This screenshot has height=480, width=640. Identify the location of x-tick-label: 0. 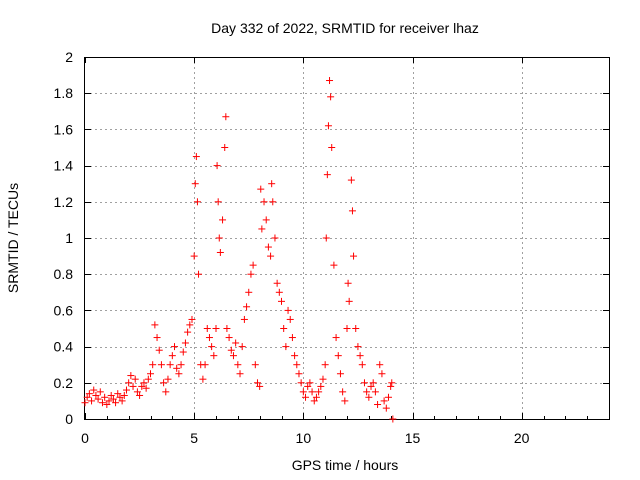
(85, 438).